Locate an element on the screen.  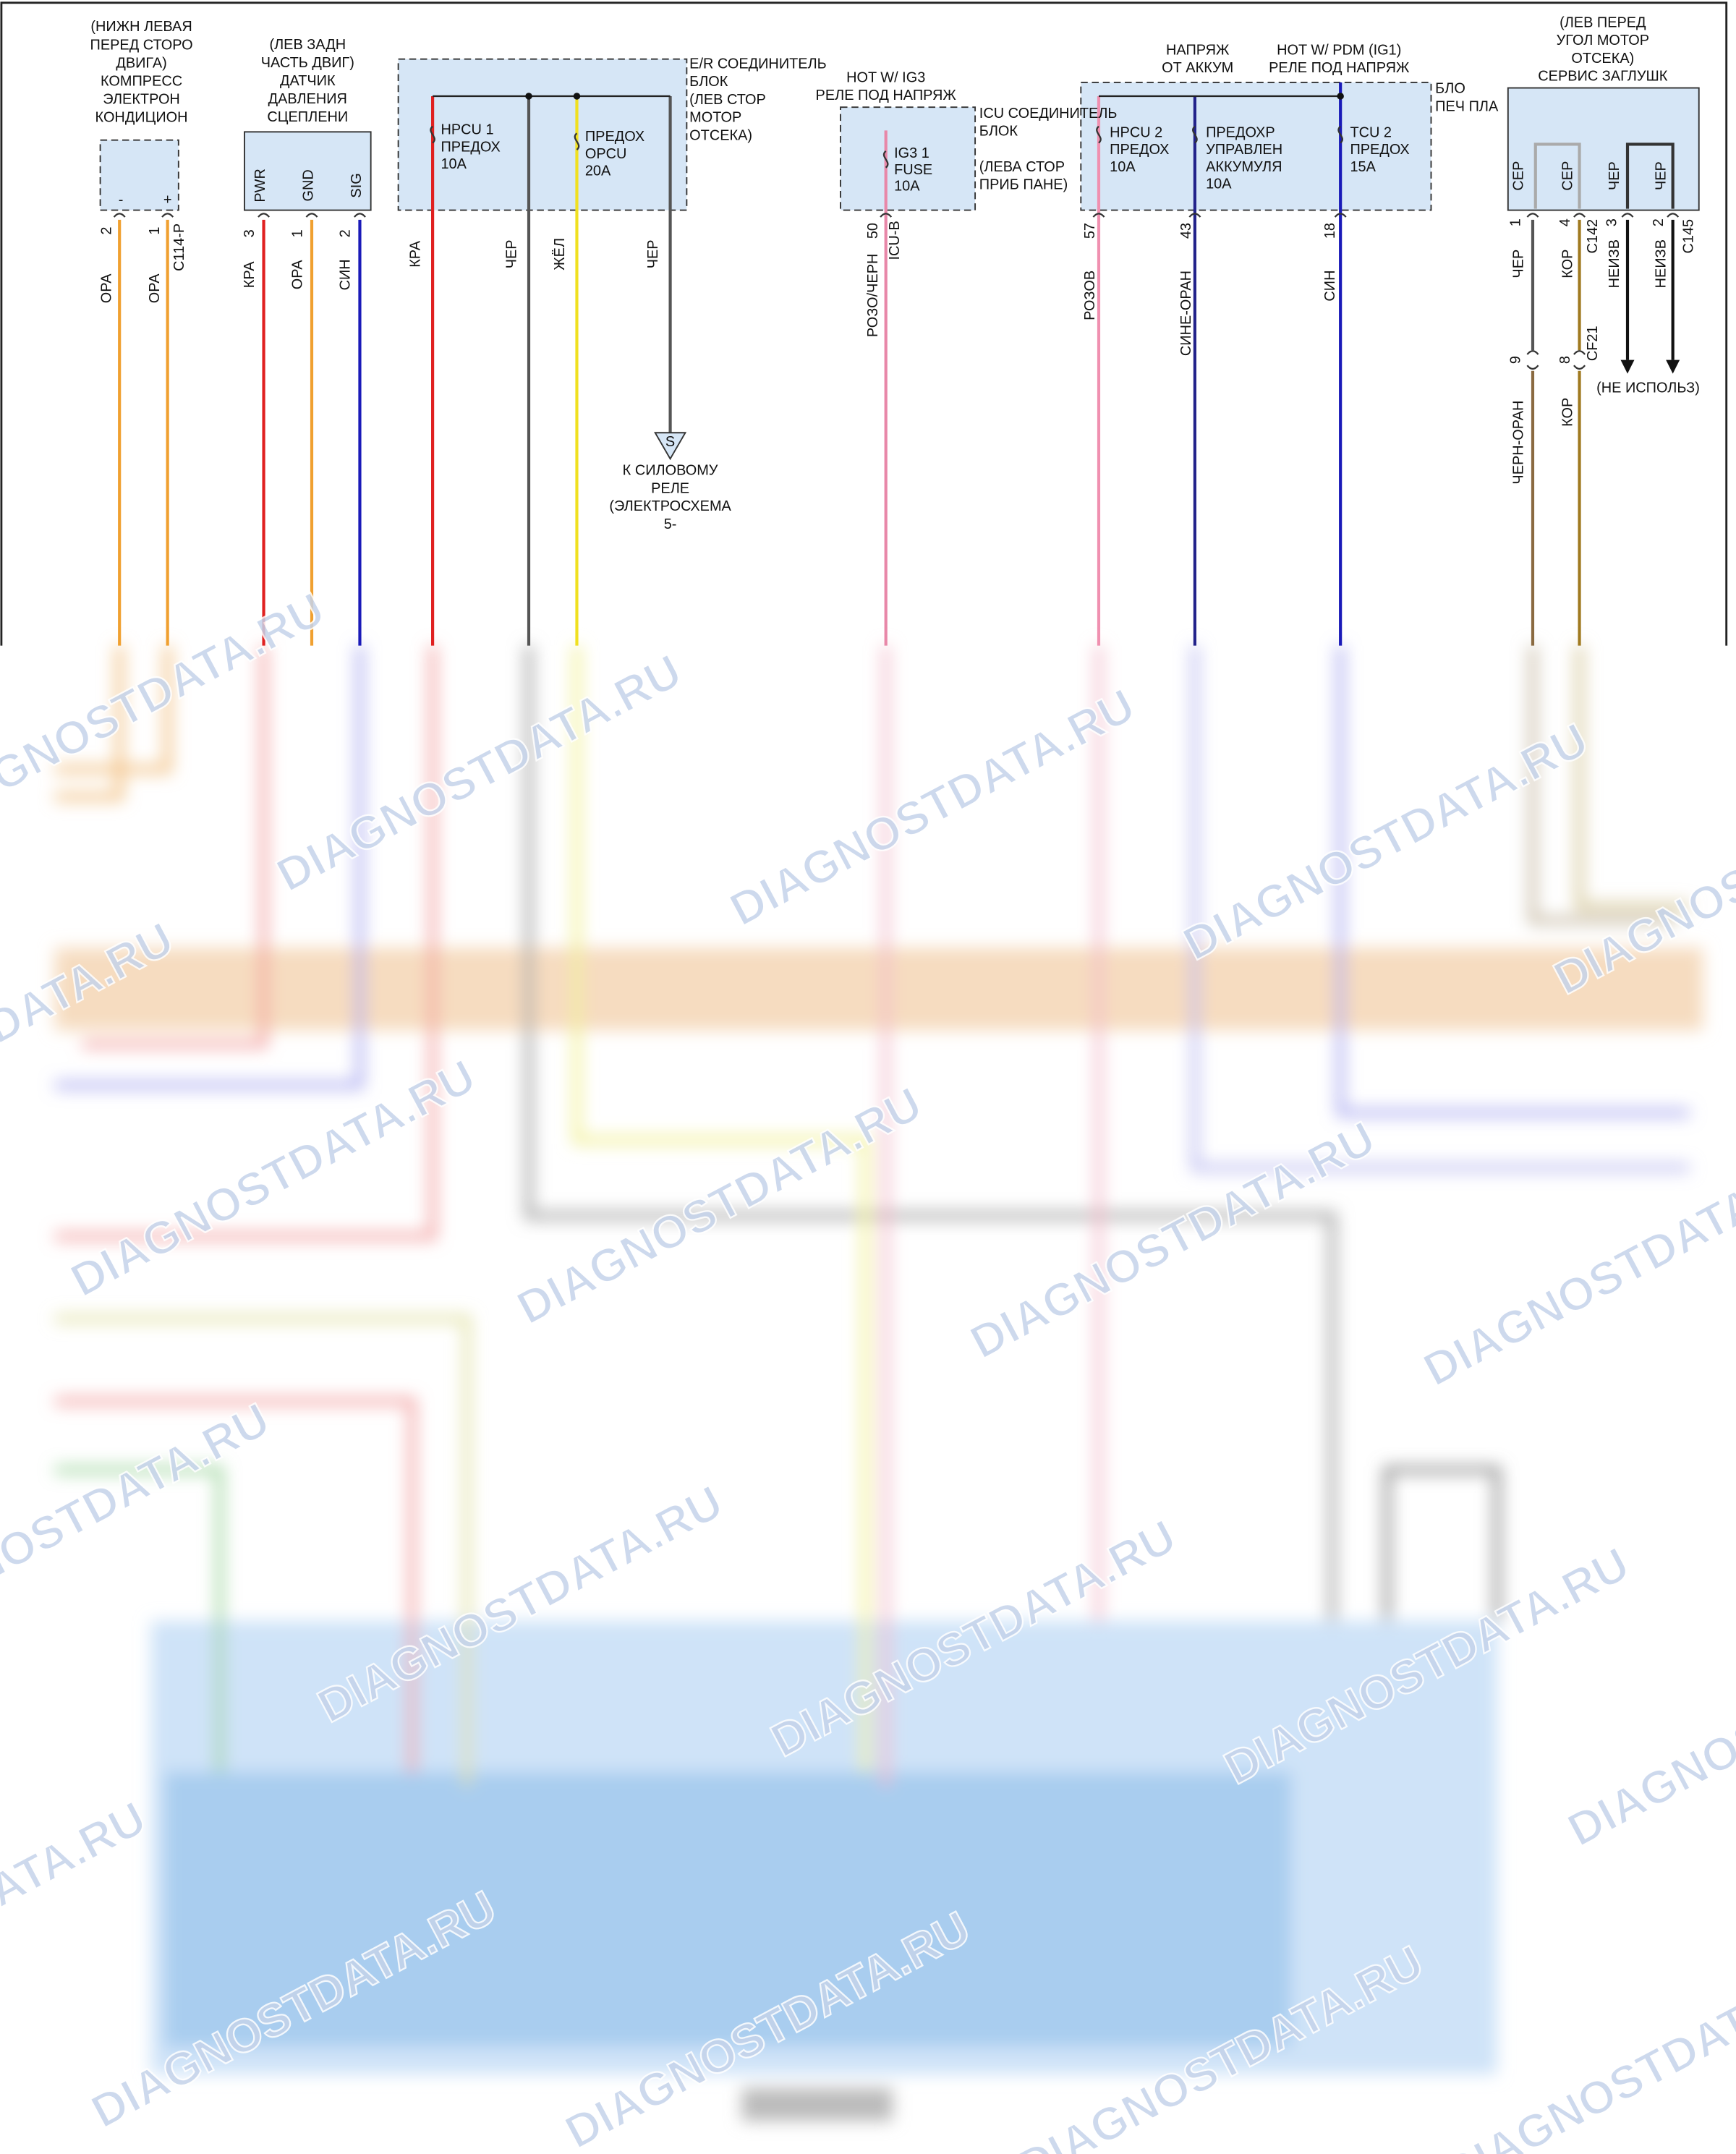
component-label: КОНДИЦИОН is located at coordinates (142, 118).